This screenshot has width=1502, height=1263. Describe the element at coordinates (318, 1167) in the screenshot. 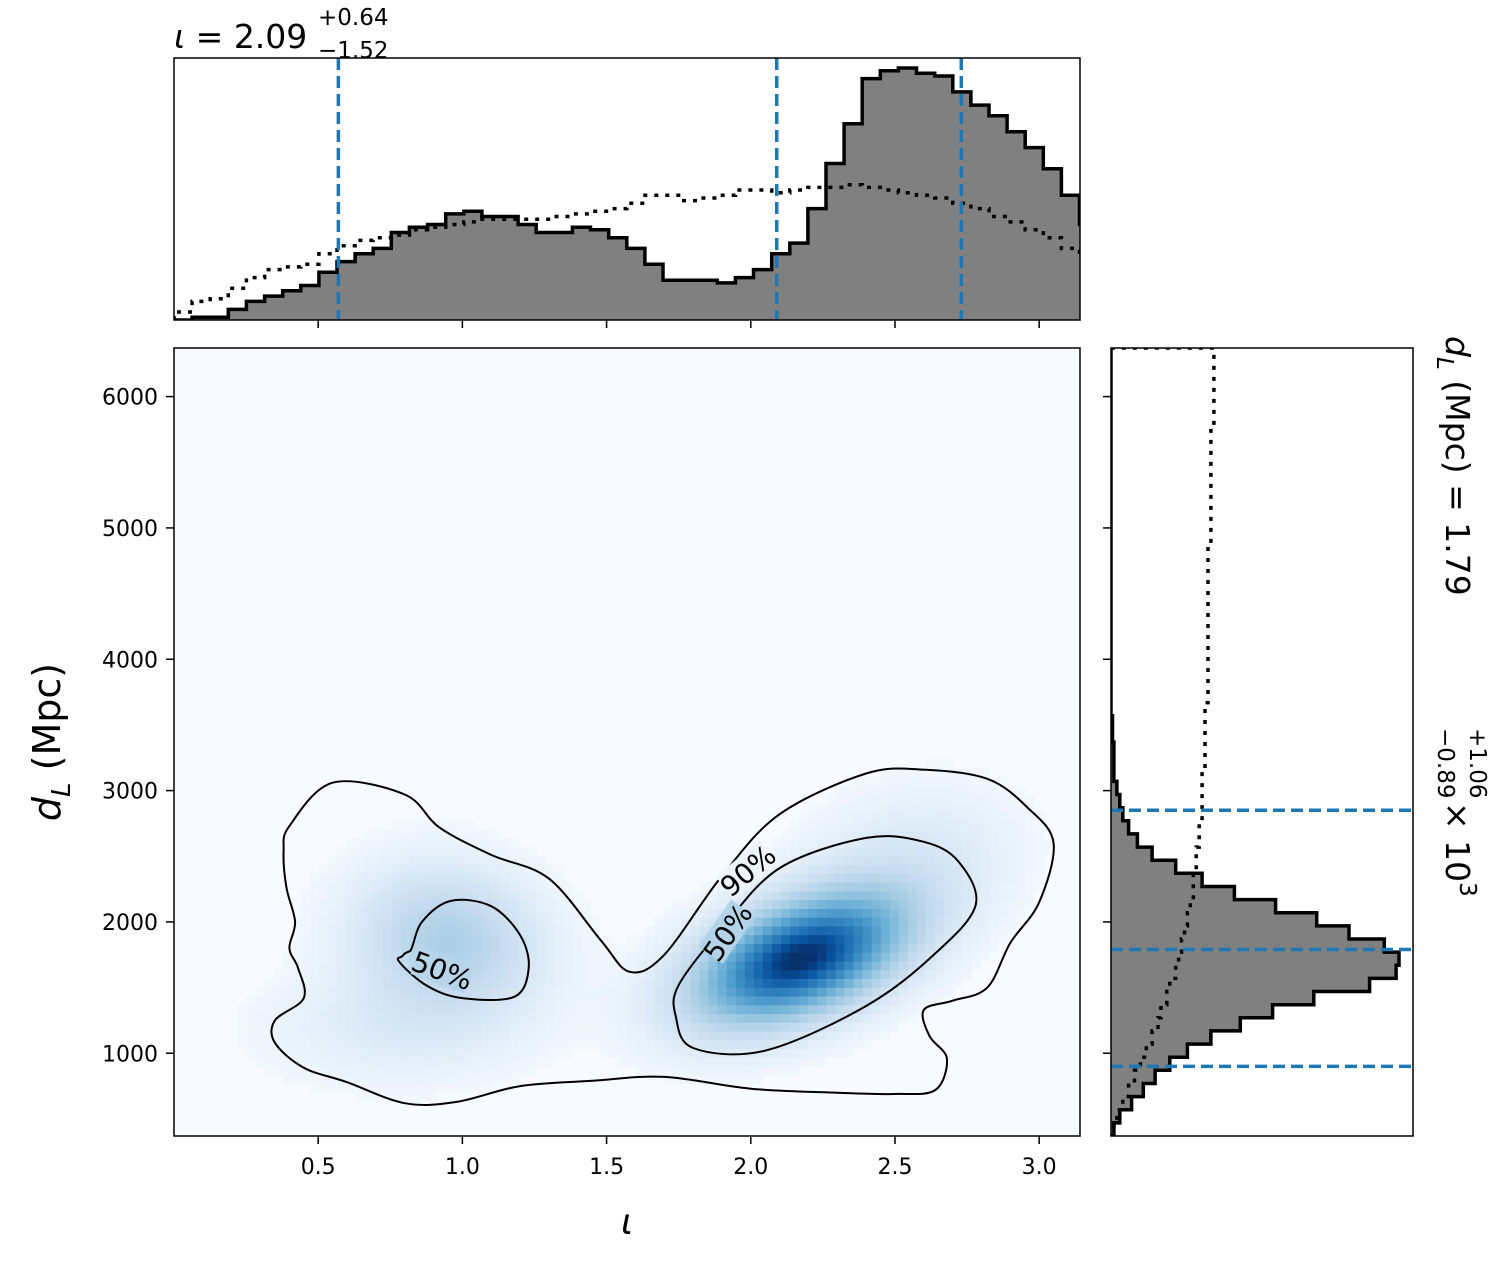

I see `x-tick-label: 0.5` at that location.